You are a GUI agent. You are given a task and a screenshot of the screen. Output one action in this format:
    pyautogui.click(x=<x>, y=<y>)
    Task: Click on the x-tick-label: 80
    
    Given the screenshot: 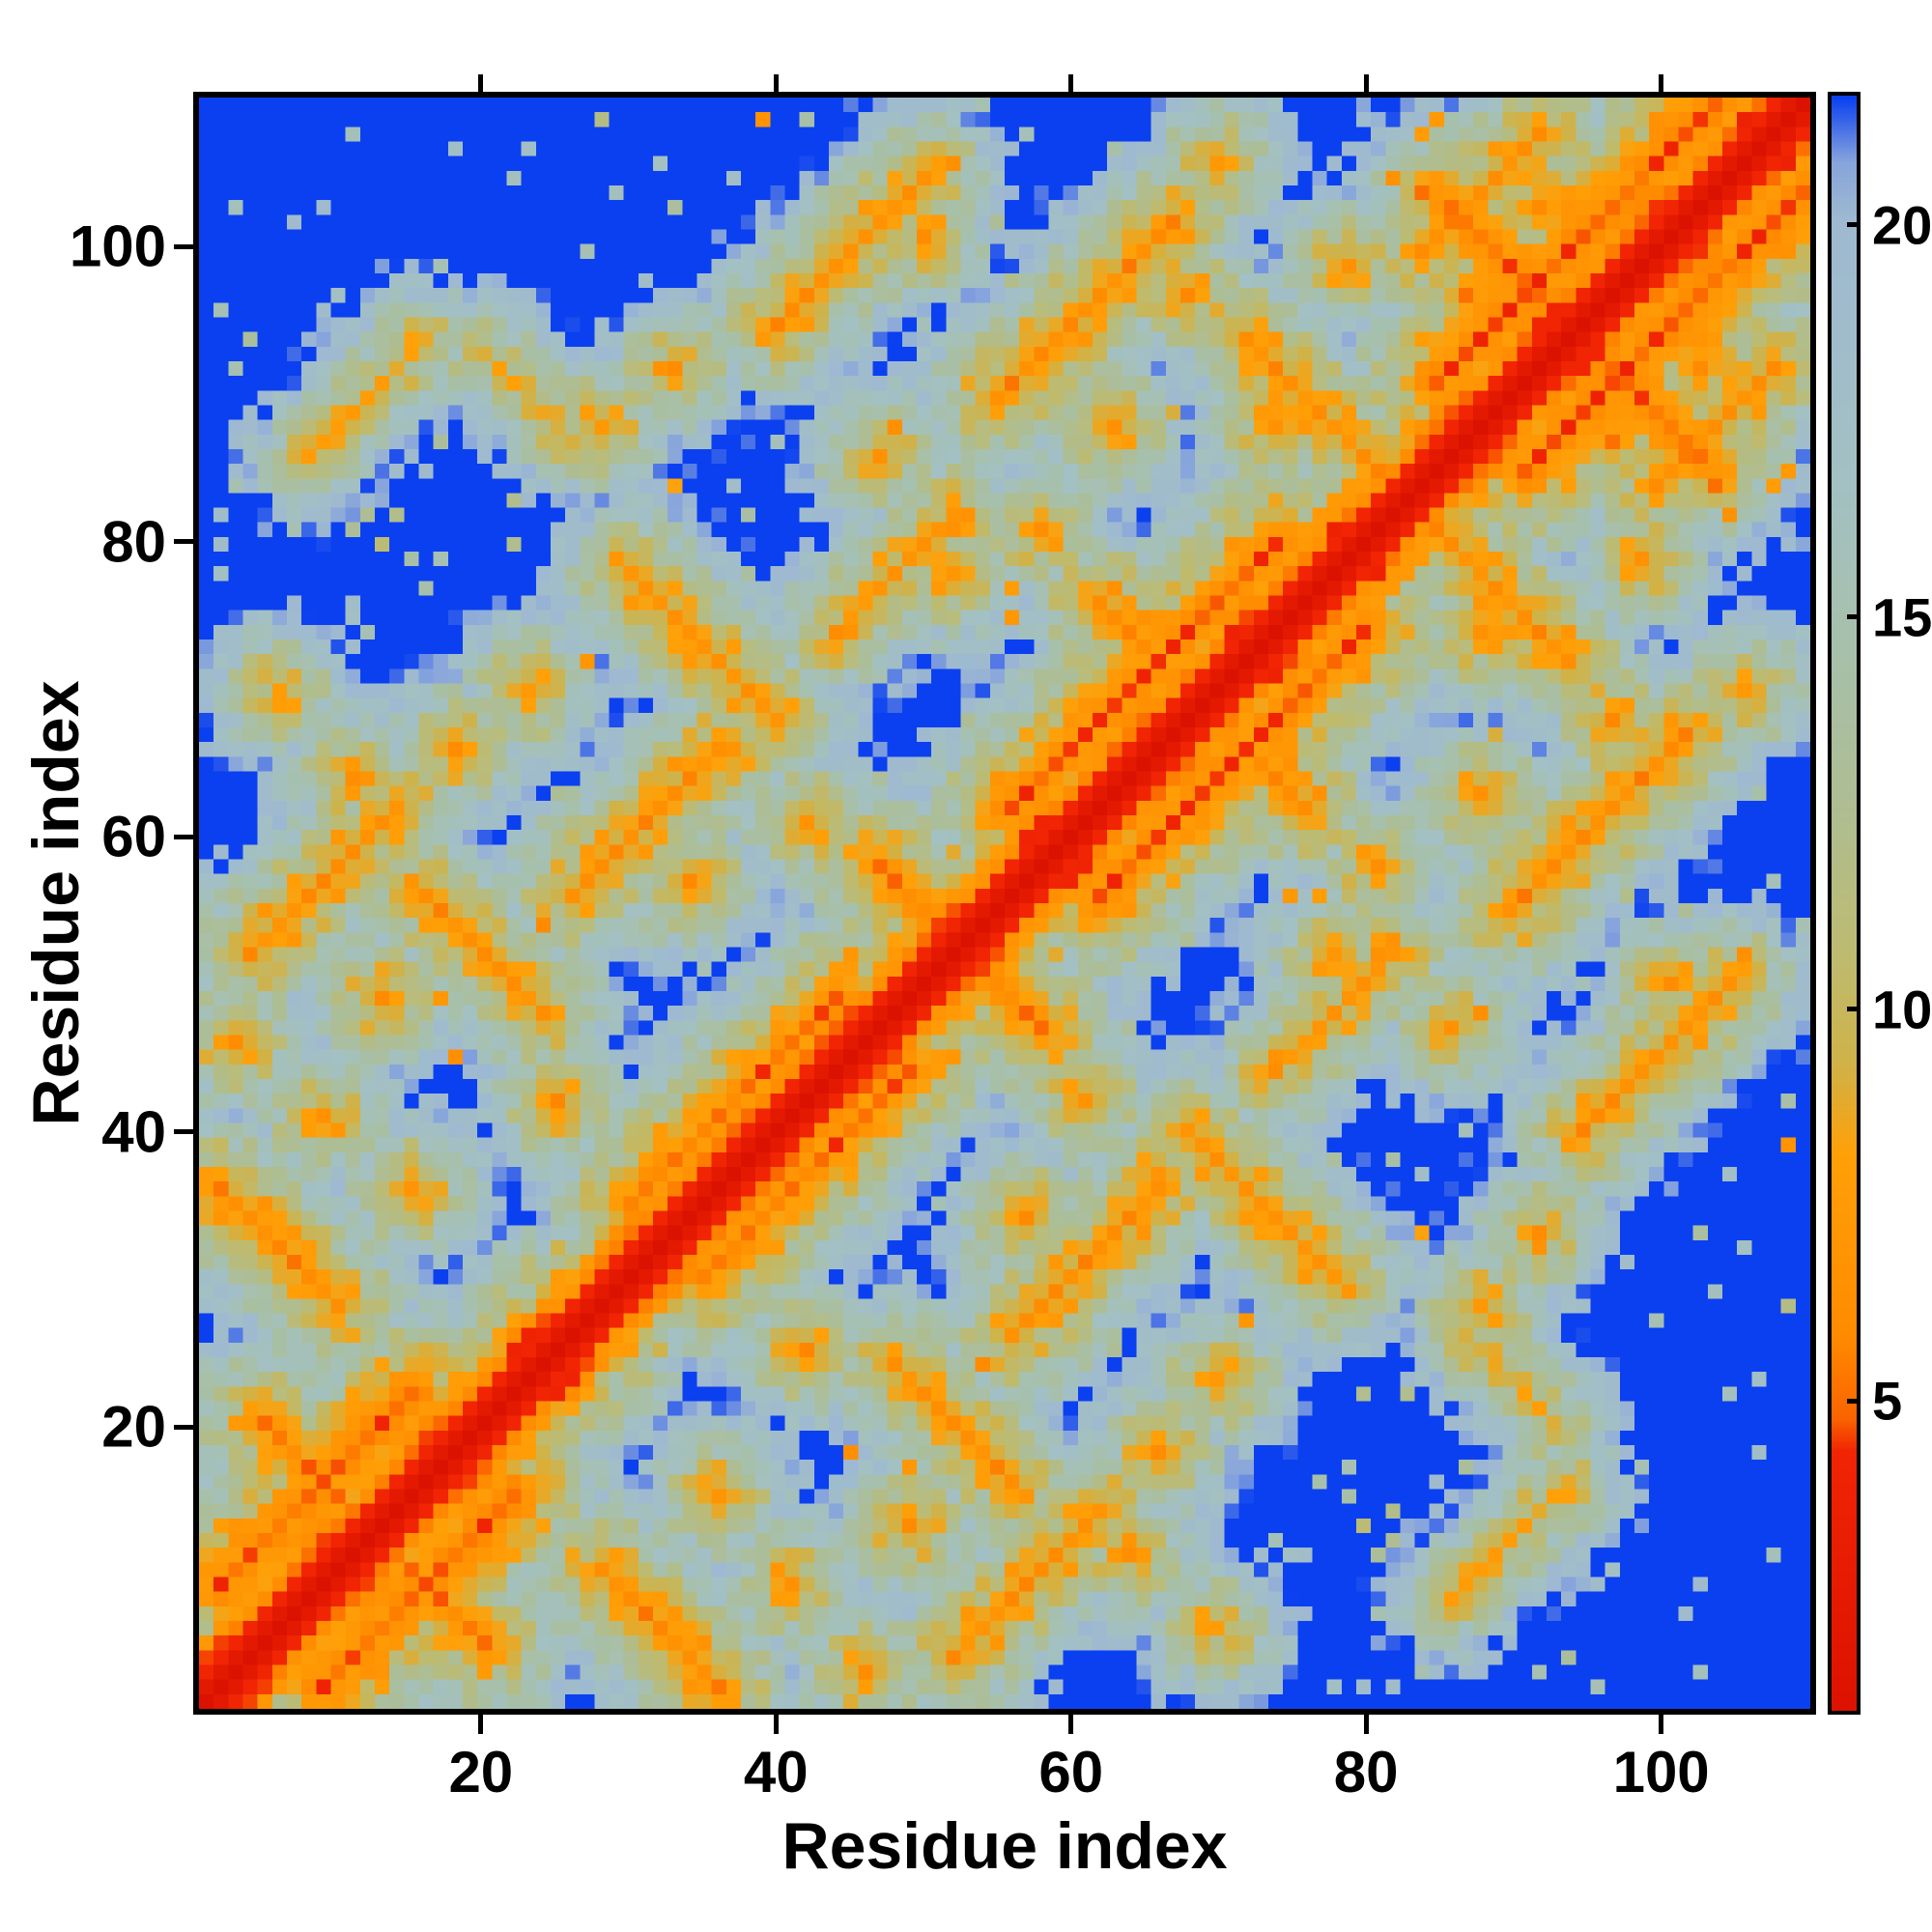 What is the action you would take?
    pyautogui.click(x=1366, y=1772)
    